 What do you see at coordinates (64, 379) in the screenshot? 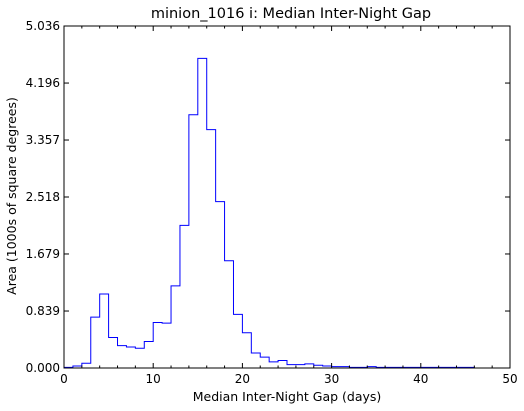
I see `x-tick-label: 0` at bounding box center [64, 379].